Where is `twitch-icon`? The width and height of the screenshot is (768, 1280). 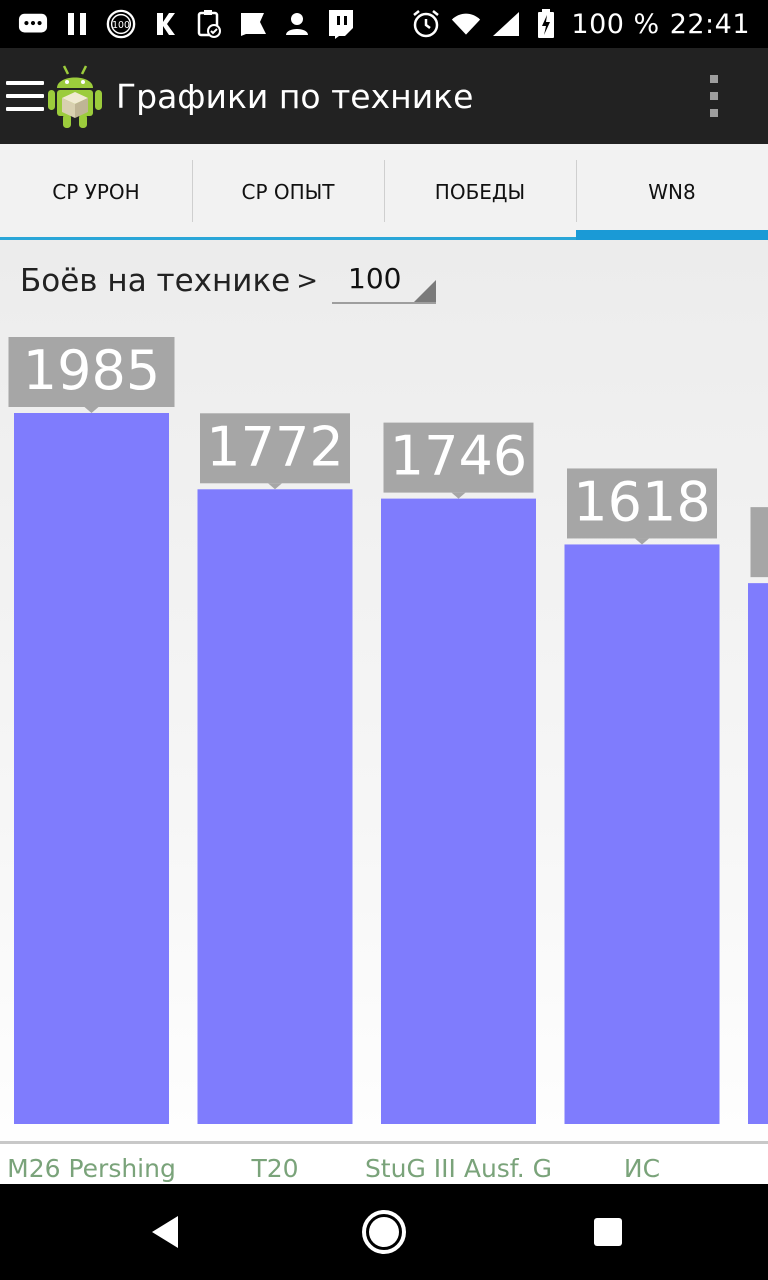
twitch-icon is located at coordinates (341, 24).